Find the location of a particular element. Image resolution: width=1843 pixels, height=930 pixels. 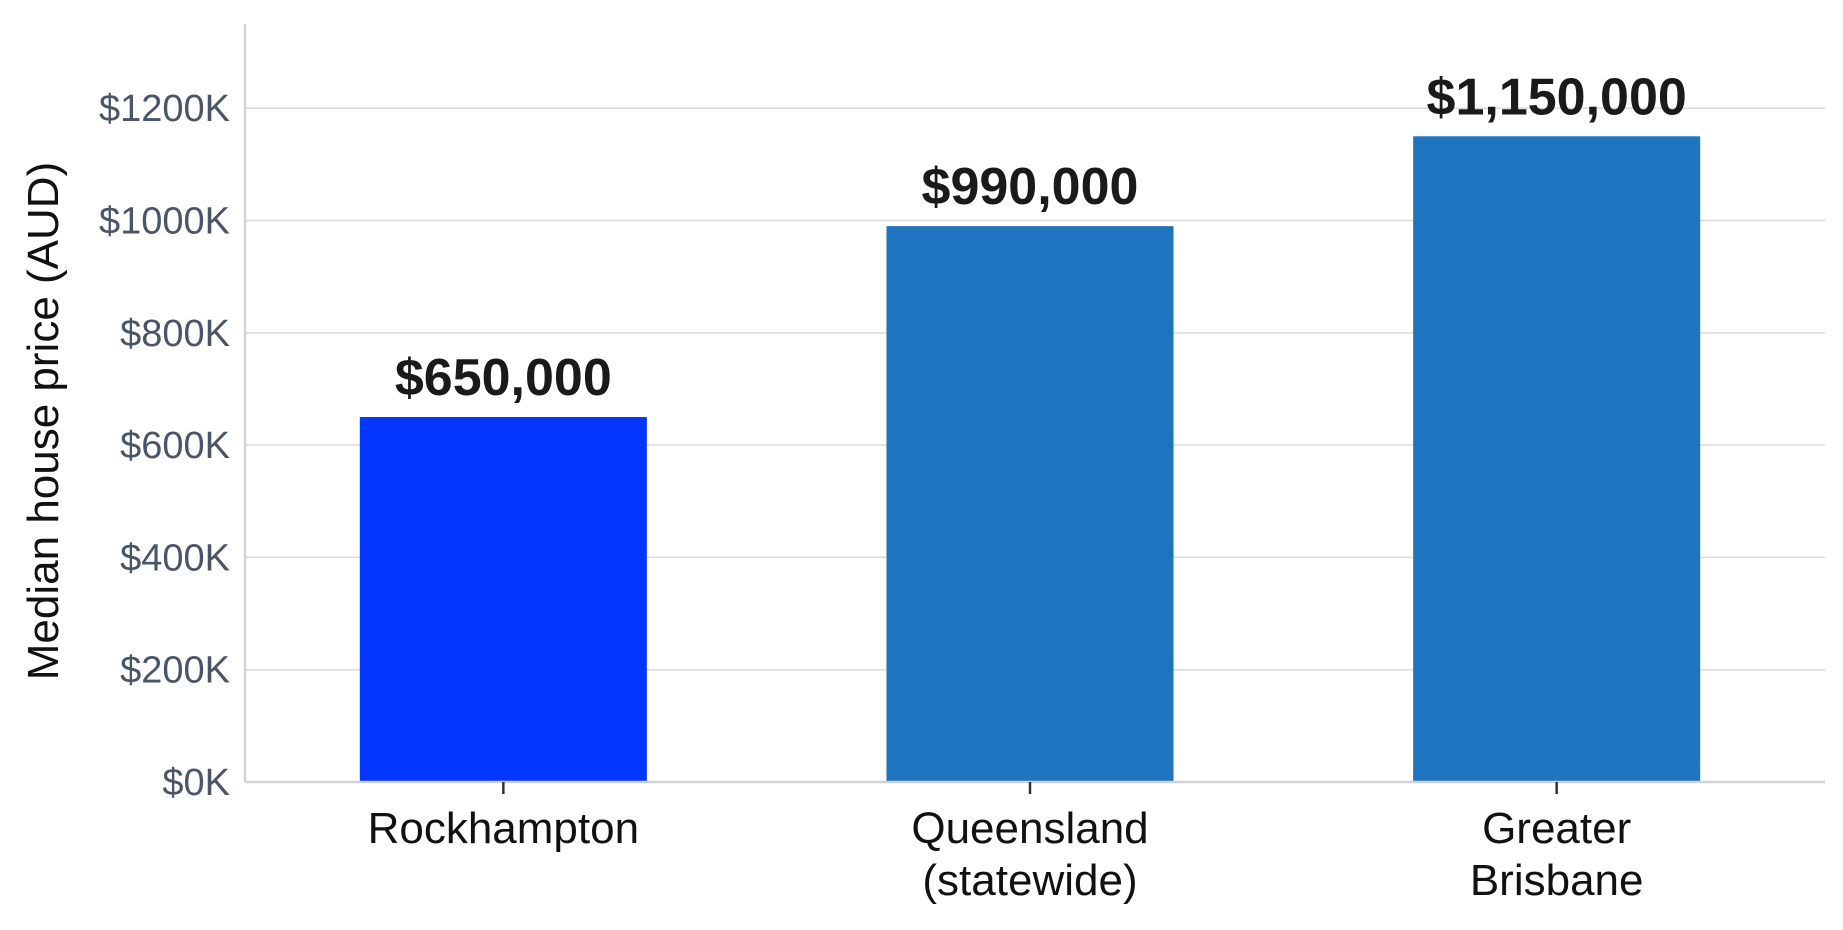

data-label: $650,000 is located at coordinates (503, 378).